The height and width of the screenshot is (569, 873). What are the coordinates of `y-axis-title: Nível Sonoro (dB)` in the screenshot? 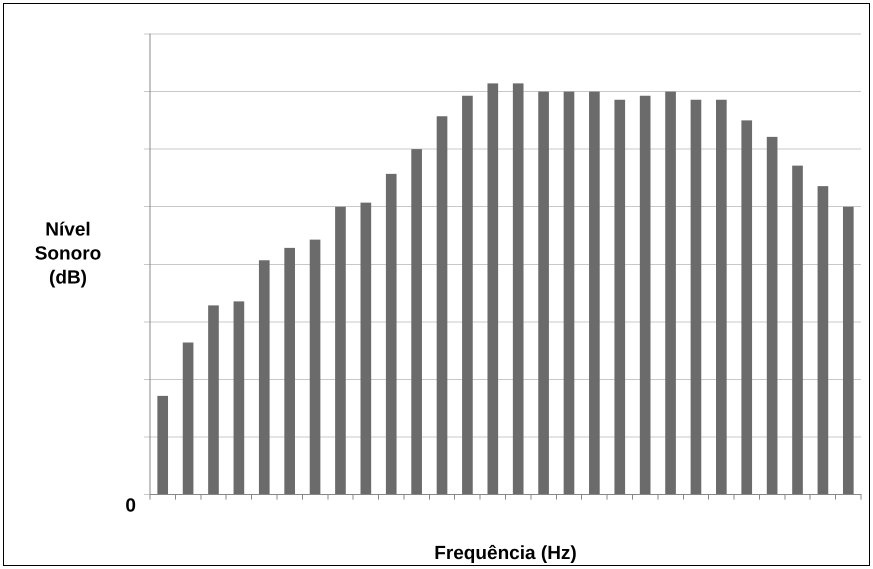 It's located at (68, 253).